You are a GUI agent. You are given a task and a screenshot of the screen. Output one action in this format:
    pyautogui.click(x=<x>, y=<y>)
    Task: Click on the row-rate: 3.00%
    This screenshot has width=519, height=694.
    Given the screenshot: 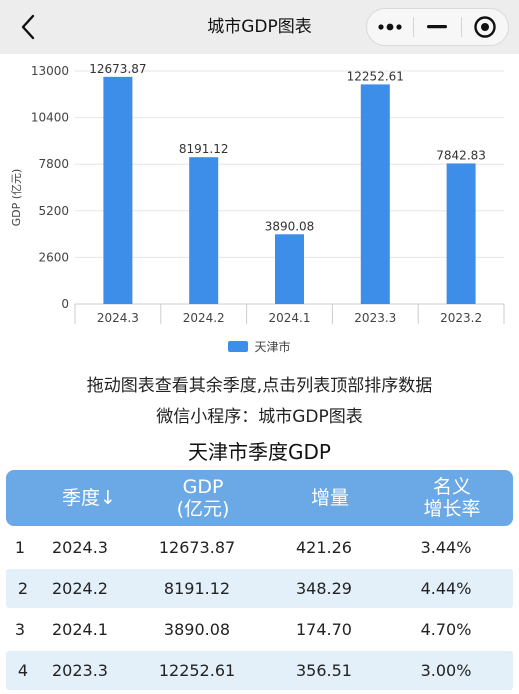 What is the action you would take?
    pyautogui.click(x=446, y=670)
    